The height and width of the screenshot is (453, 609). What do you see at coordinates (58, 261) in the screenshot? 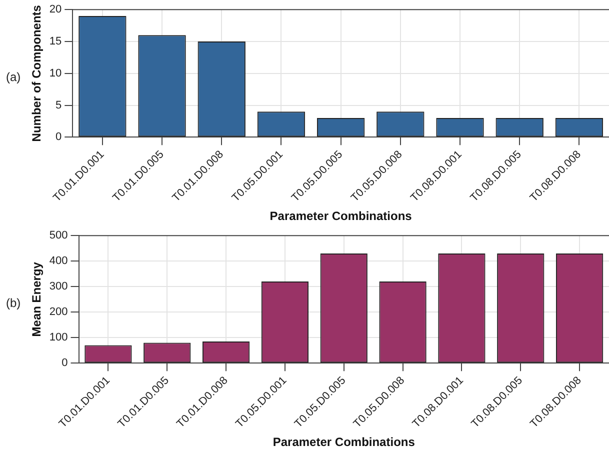
I see `y-tick-label: 400` at bounding box center [58, 261].